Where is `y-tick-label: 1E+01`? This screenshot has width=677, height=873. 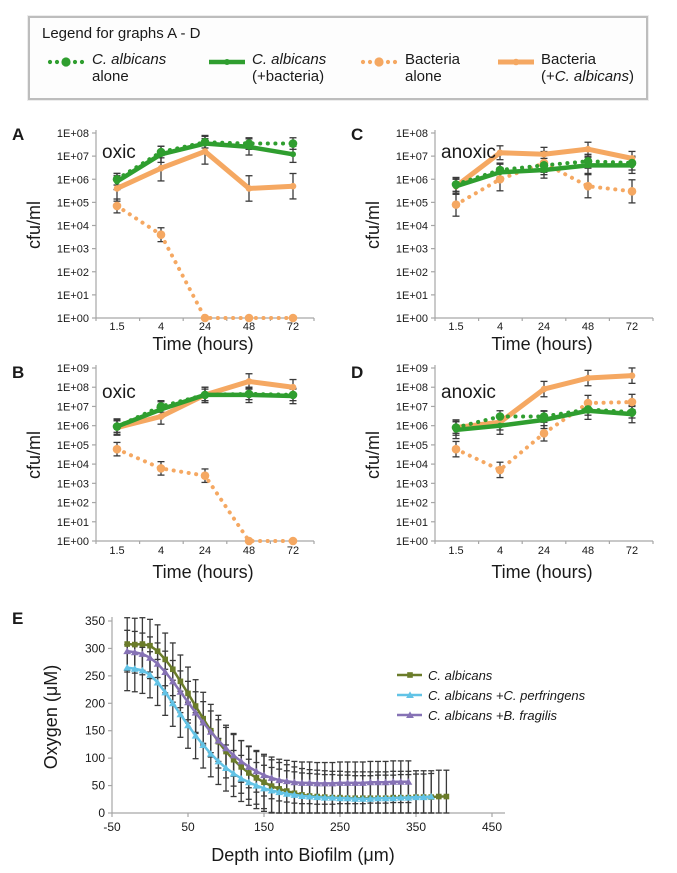
y-tick-label: 1E+01 is located at coordinates (412, 296).